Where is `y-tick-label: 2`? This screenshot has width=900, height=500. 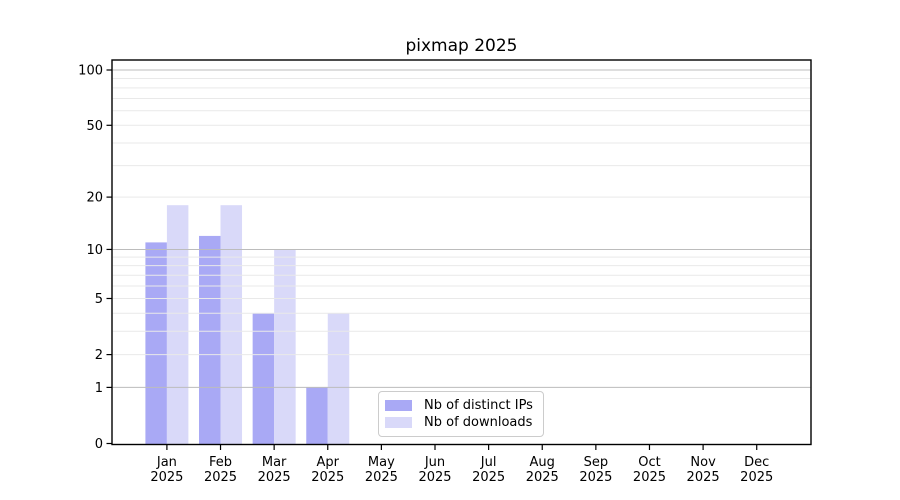 y-tick-label: 2 is located at coordinates (99, 355).